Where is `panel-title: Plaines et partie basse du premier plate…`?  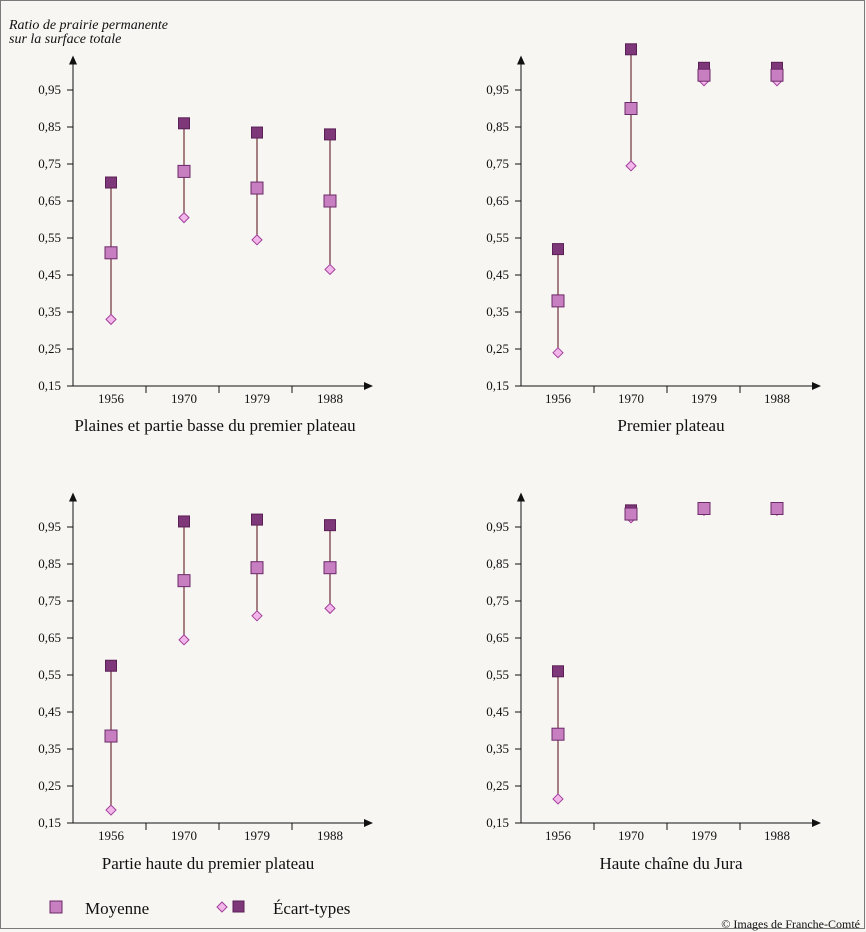
panel-title: Plaines et partie basse du premier plate… is located at coordinates (215, 425).